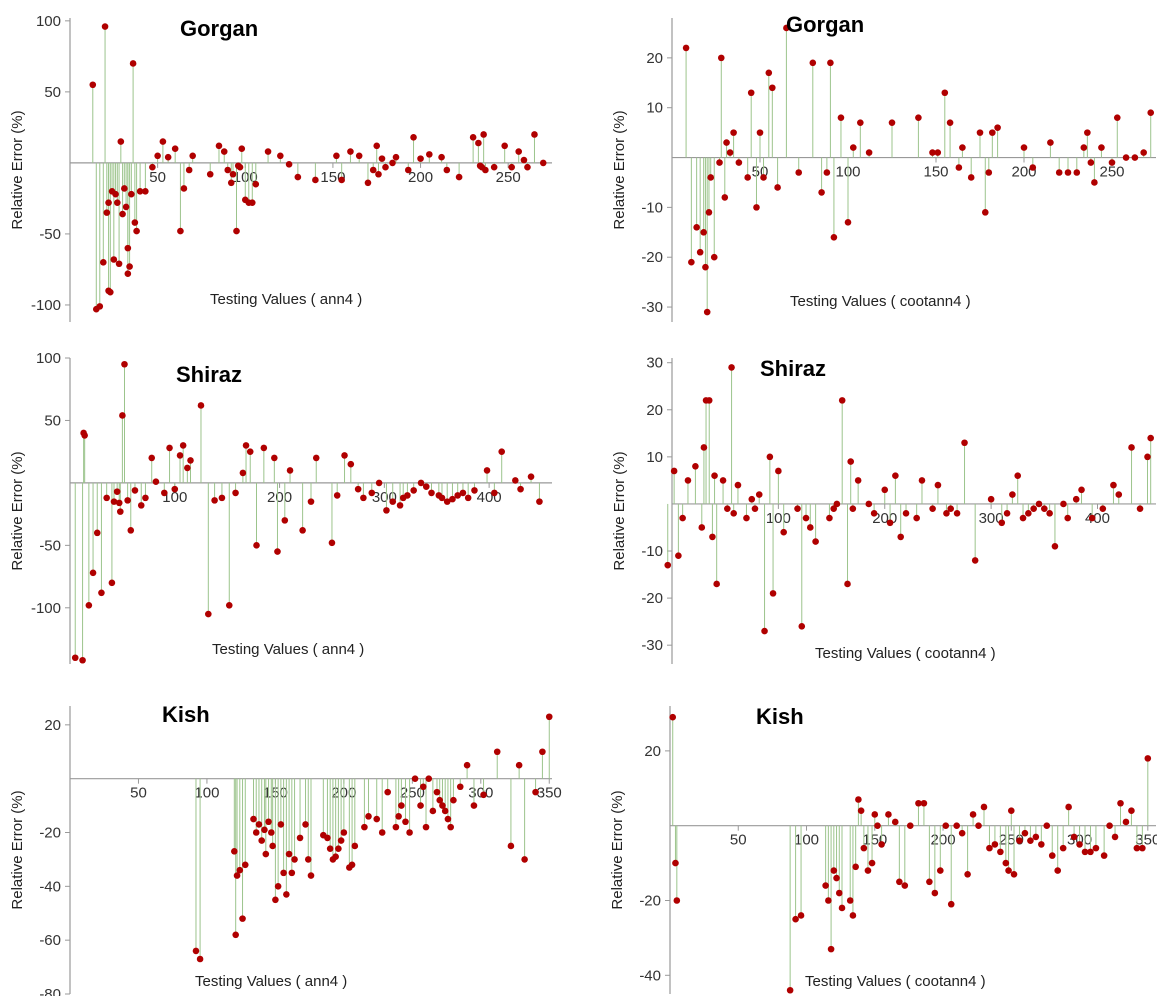 The height and width of the screenshot is (996, 1157). I want to click on x-tick-label: 200, so click(279, 497).